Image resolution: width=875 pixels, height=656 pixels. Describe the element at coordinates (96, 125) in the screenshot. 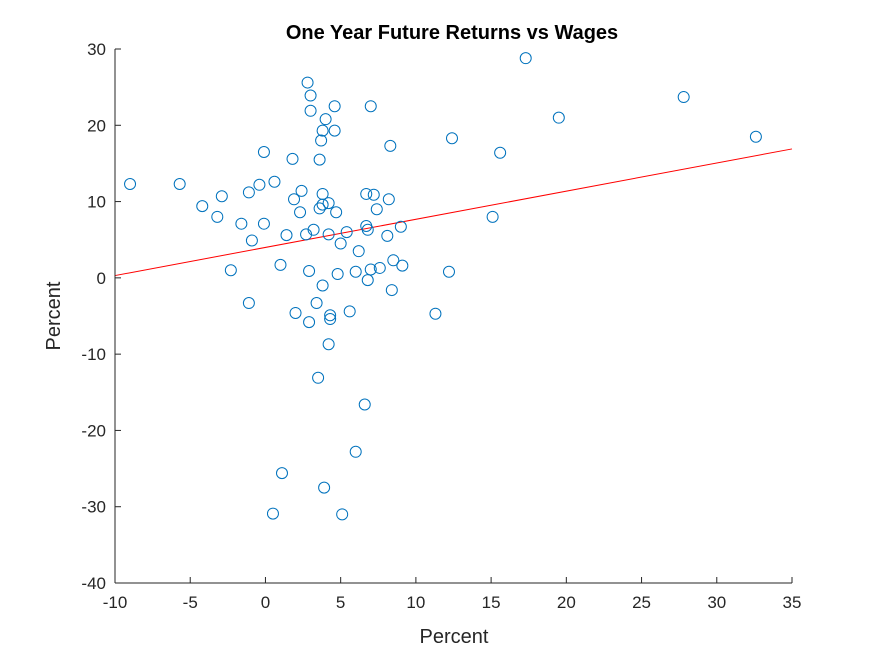

I see `y-tick-label: 20` at that location.